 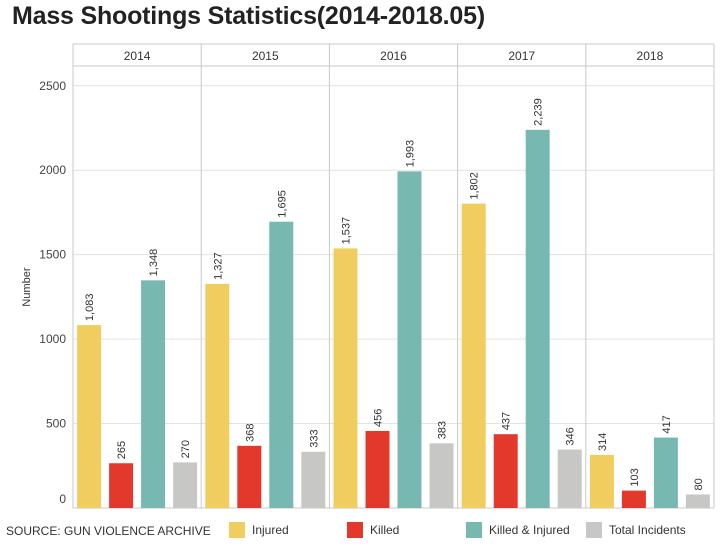 What do you see at coordinates (185, 485) in the screenshot?
I see `bar-total-incidents-2014` at bounding box center [185, 485].